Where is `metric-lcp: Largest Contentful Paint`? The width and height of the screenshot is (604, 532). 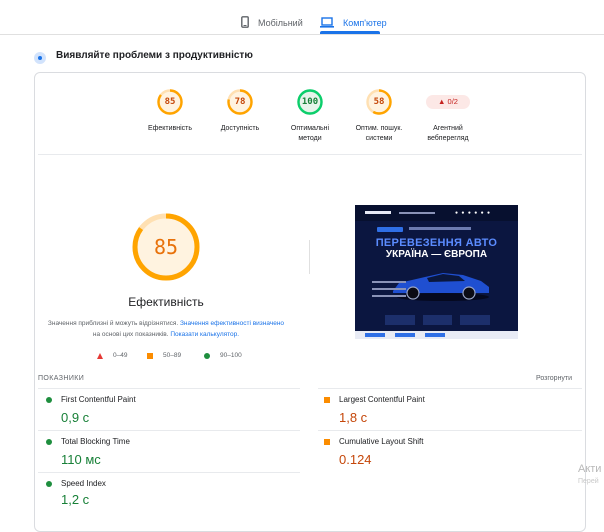
metric-lcp: Largest Contentful Paint is located at coordinates (374, 399).